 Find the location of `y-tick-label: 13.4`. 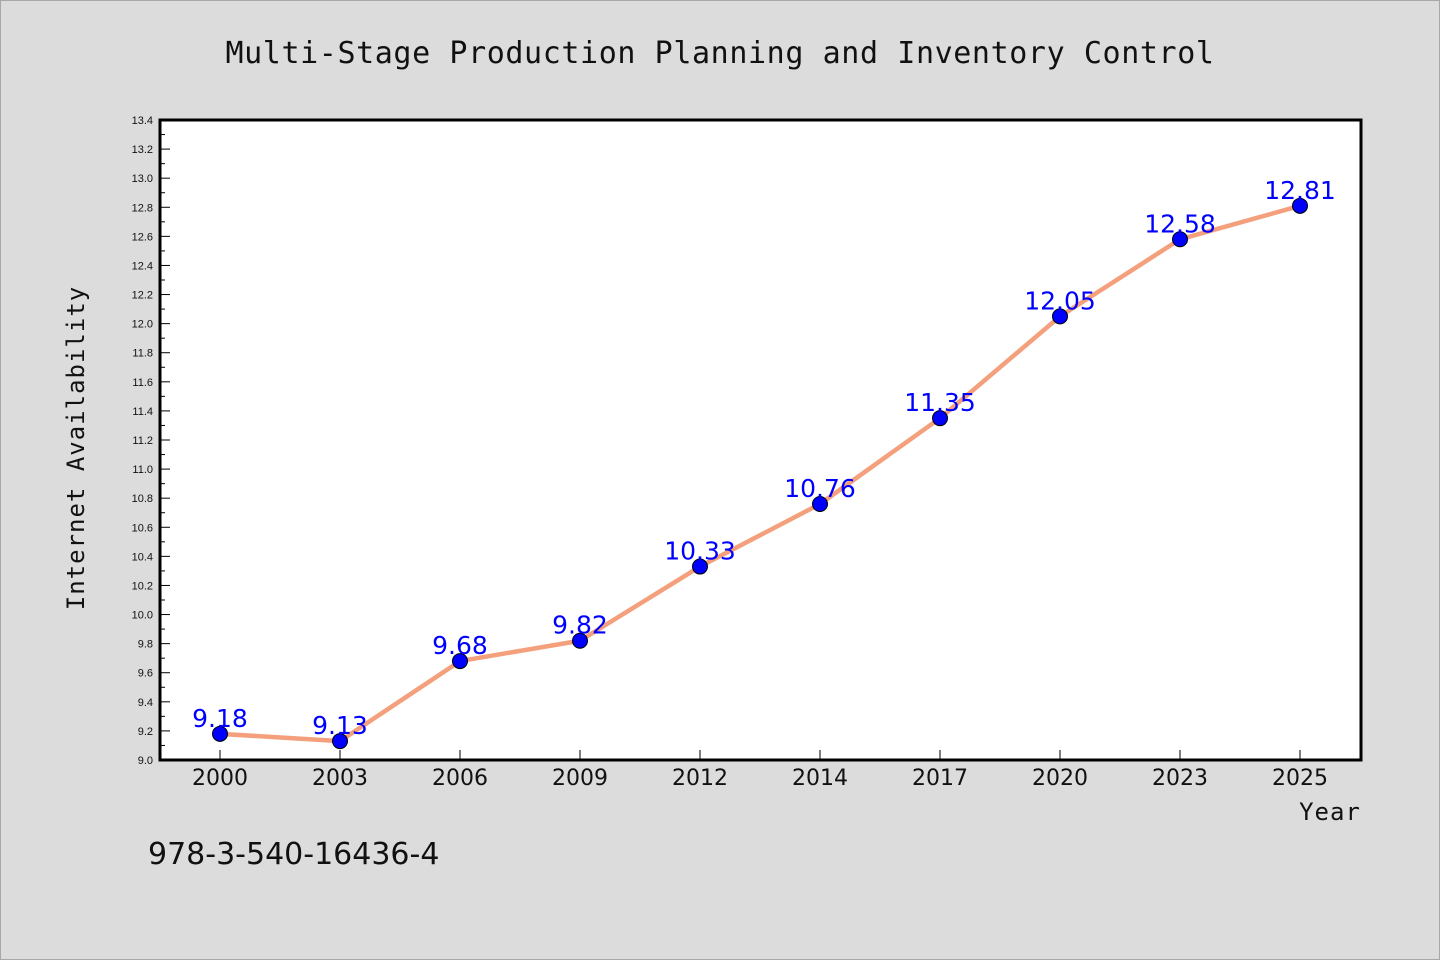

y-tick-label: 13.4 is located at coordinates (142, 121).